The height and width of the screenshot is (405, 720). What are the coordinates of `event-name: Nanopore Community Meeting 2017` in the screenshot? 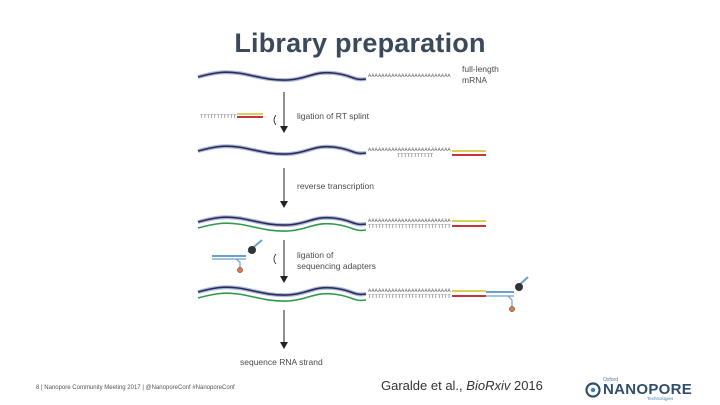 It's located at (92, 388).